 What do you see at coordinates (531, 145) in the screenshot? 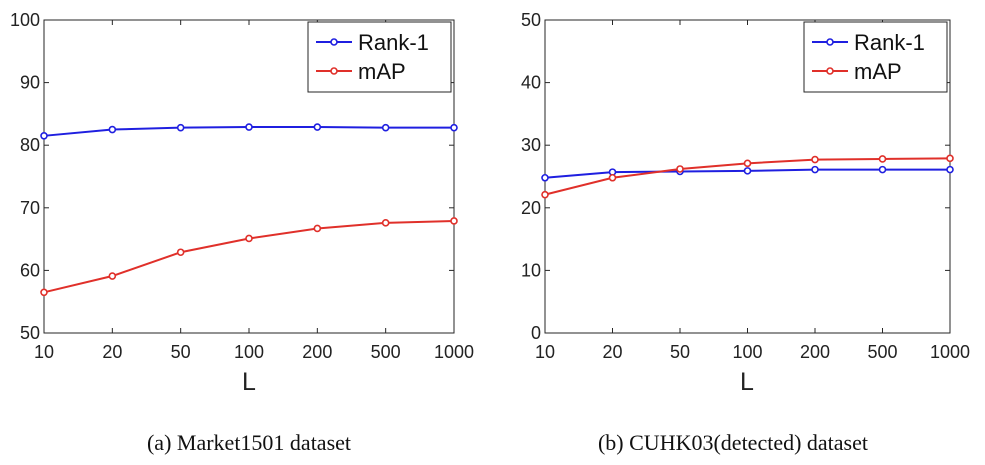
I see `y-tick-label: 30` at bounding box center [531, 145].